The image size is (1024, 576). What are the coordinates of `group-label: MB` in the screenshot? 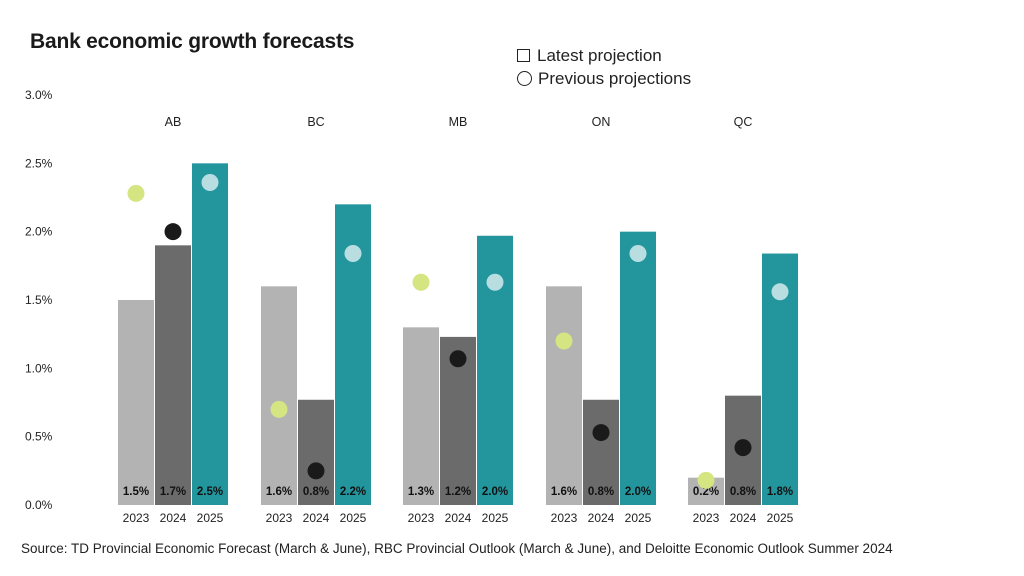 It's located at (458, 122).